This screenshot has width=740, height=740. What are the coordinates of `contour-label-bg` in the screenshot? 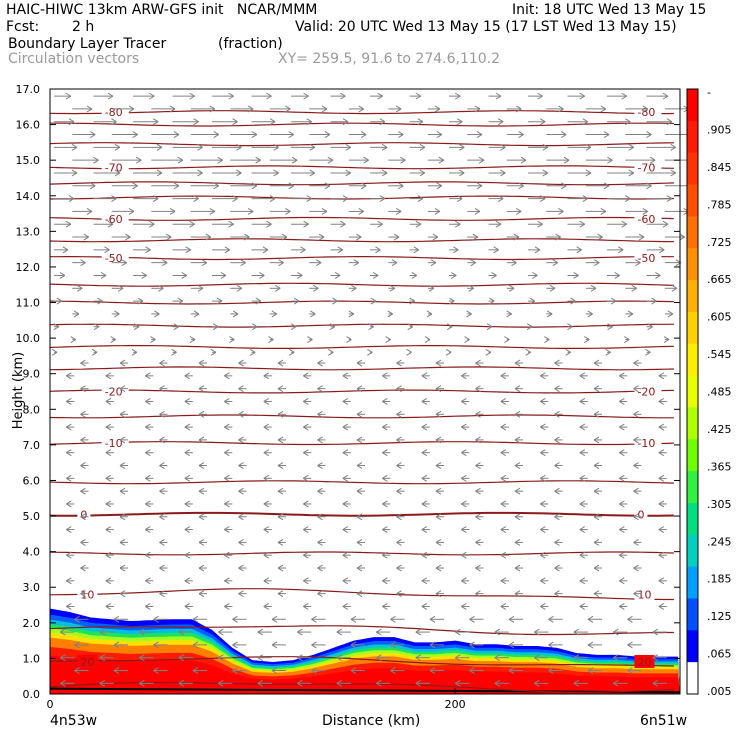 It's located at (648, 391).